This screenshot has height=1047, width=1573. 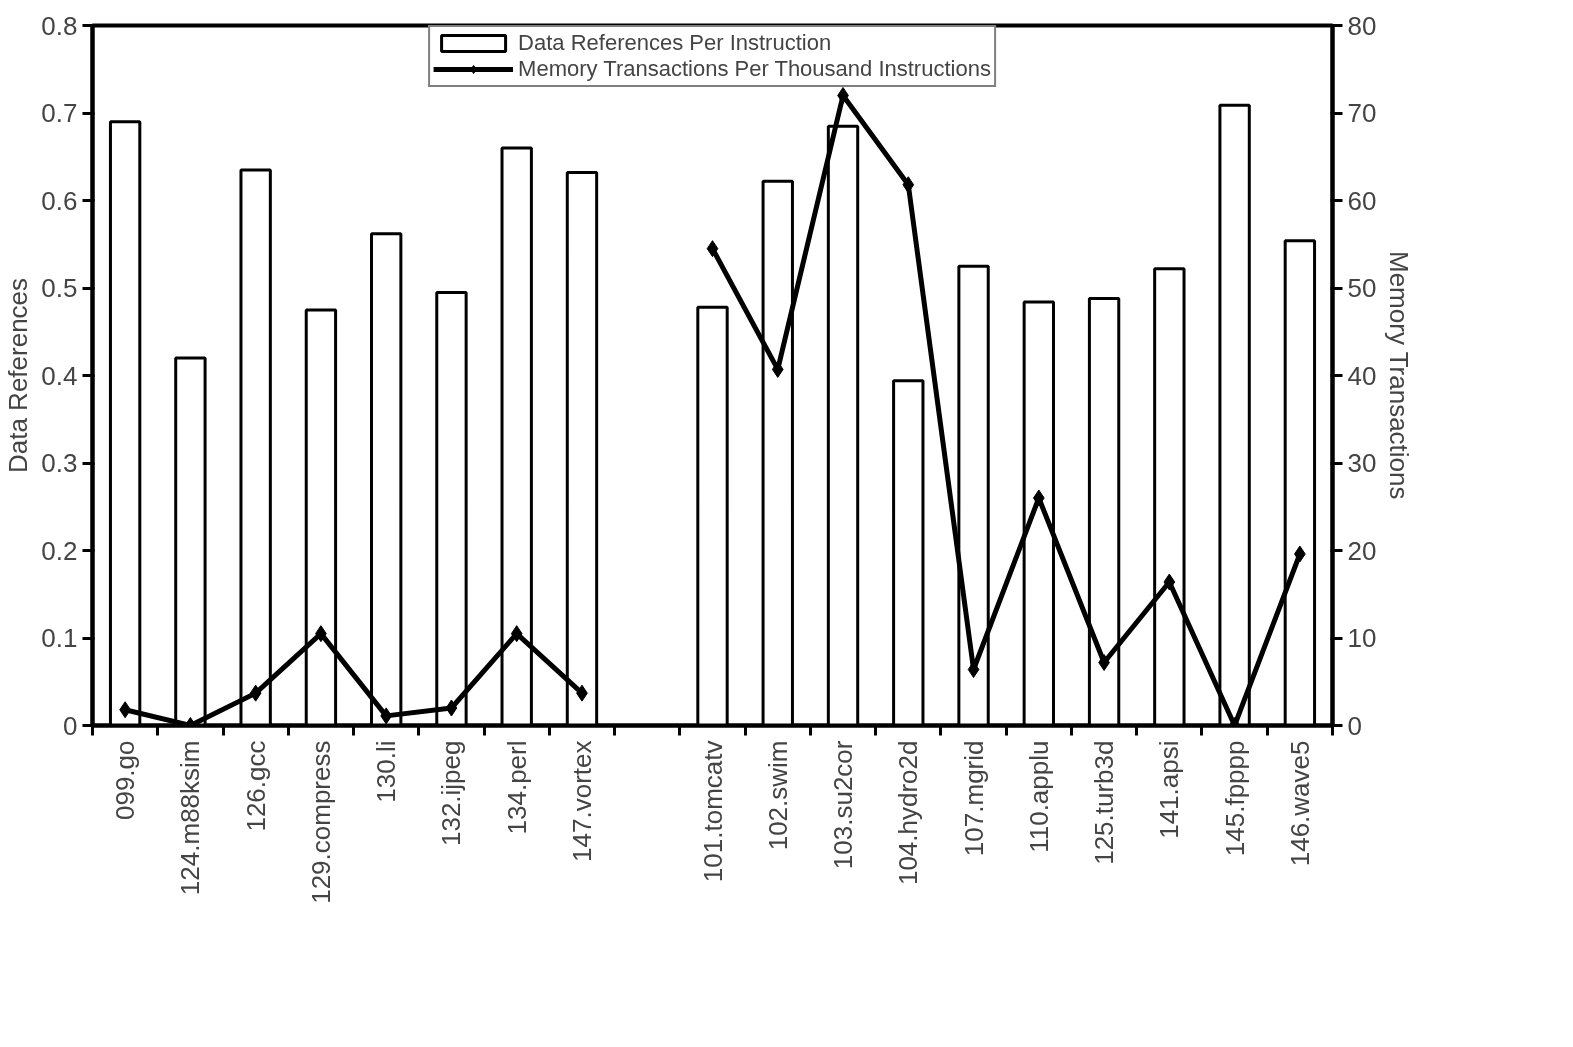 What do you see at coordinates (451, 793) in the screenshot?
I see `x-tick-label: 132.ijpeg` at bounding box center [451, 793].